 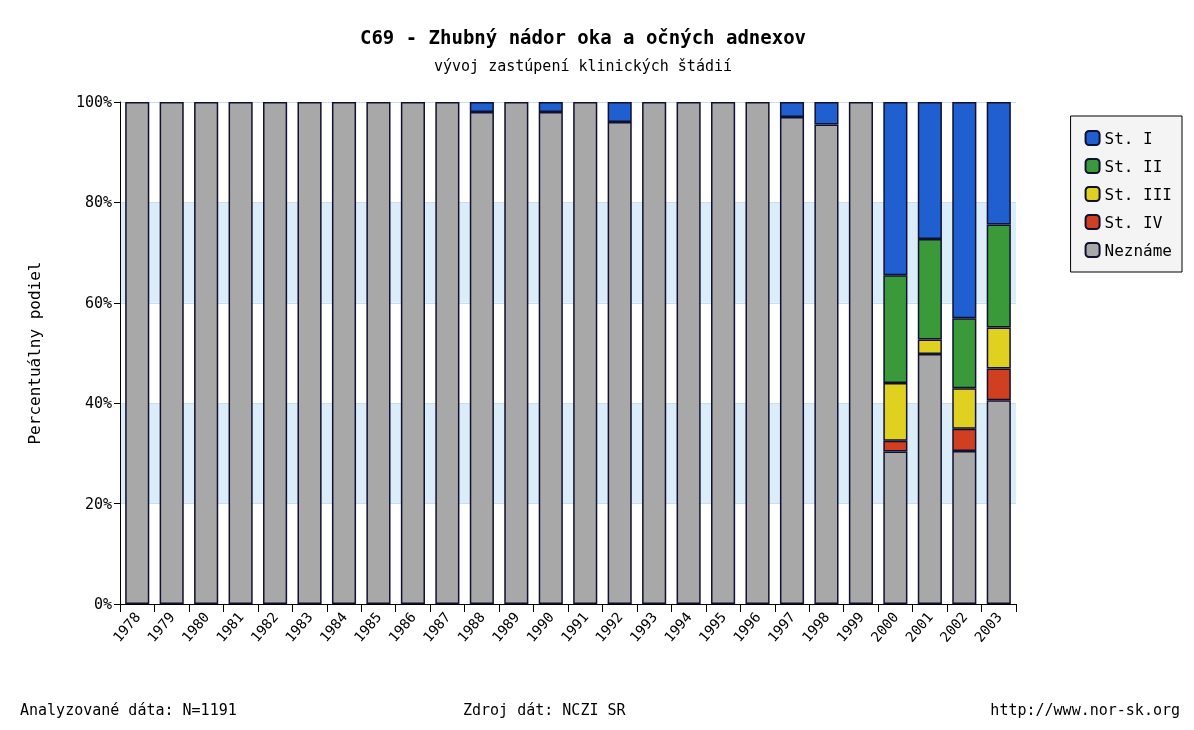 I want to click on text: Zdroj dát: NCZI SR, so click(x=545, y=709).